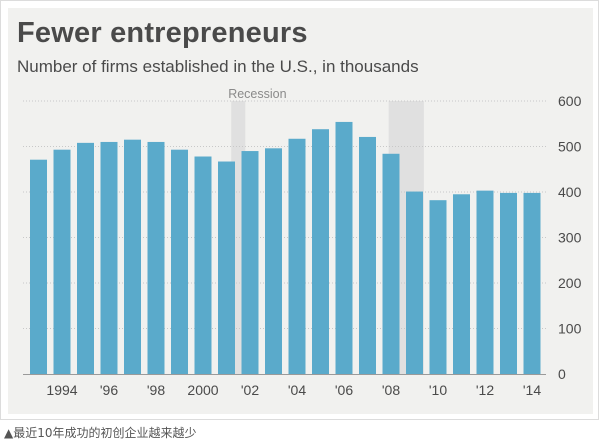  I want to click on bar-1997, so click(132, 256).